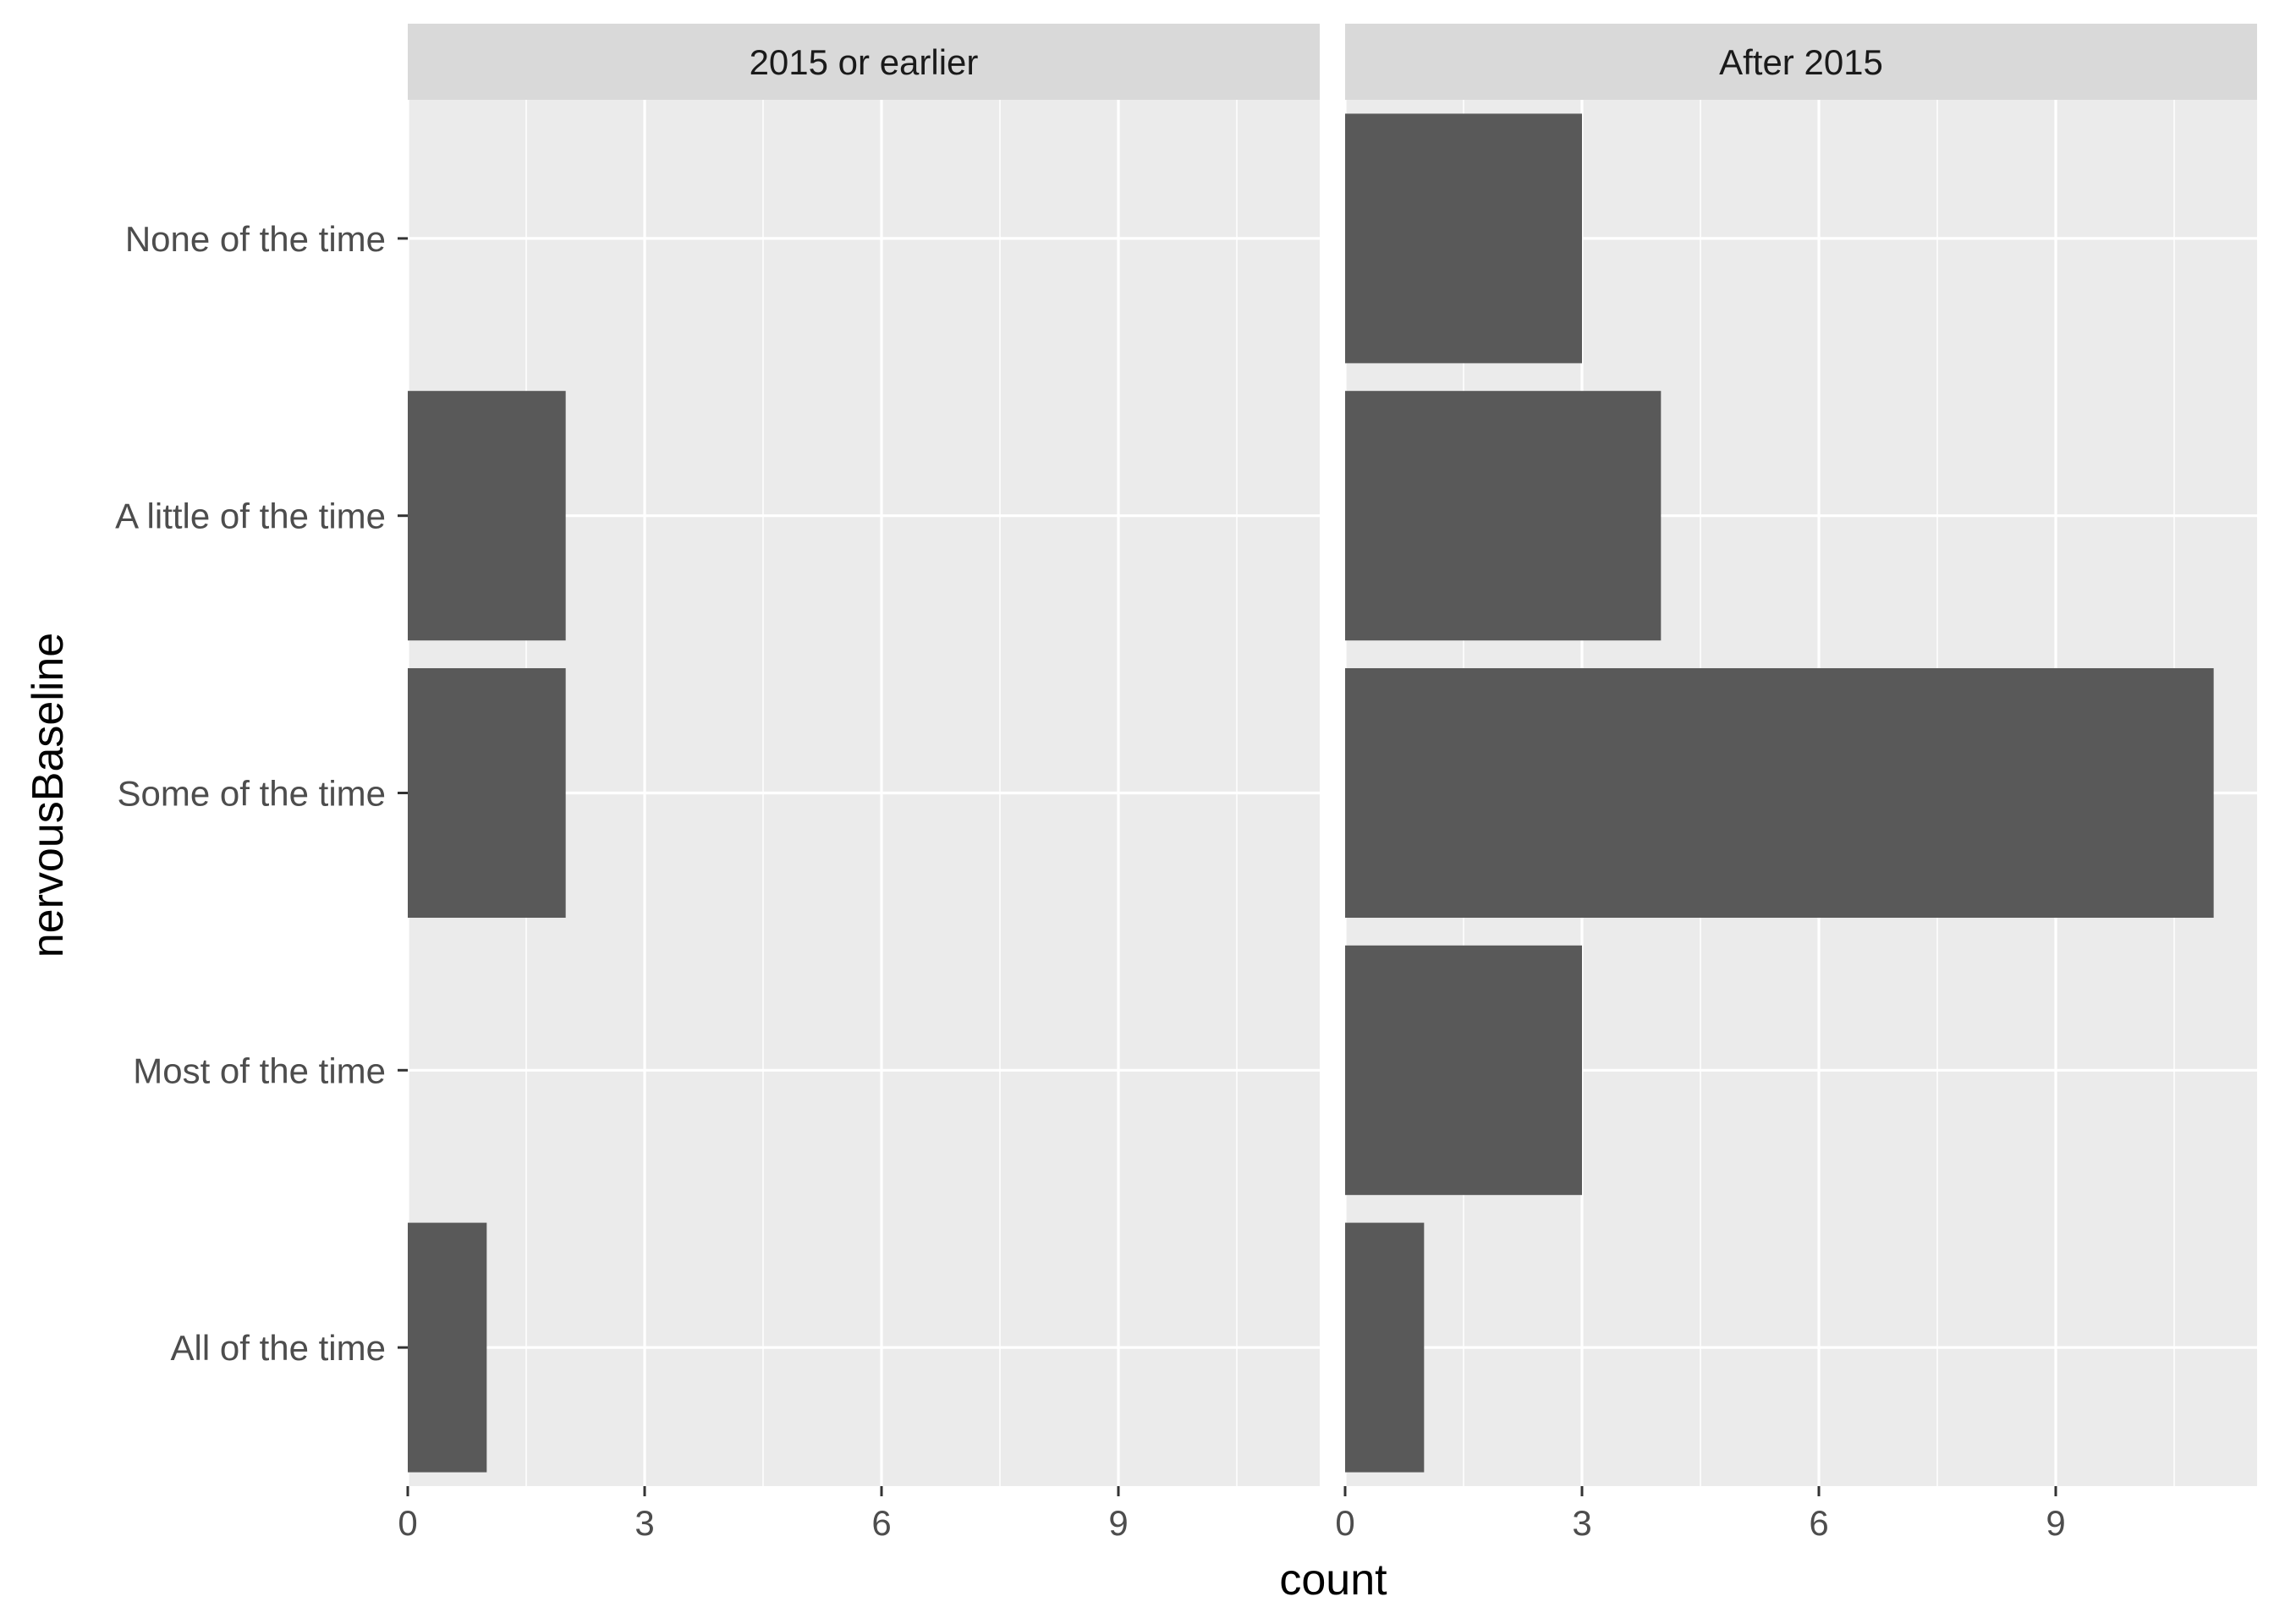 Image resolution: width=2274 pixels, height=1624 pixels. What do you see at coordinates (1464, 239) in the screenshot?
I see `bar-none-of-the-time` at bounding box center [1464, 239].